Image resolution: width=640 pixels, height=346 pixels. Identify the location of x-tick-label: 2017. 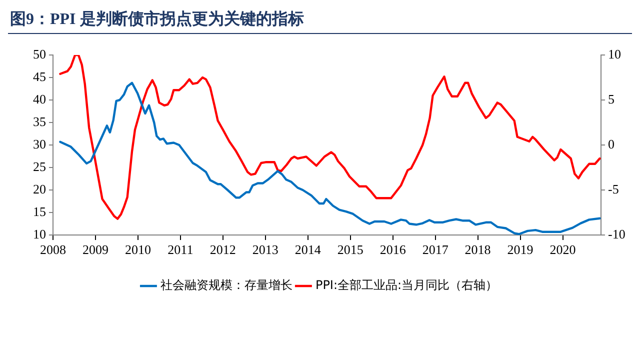
(435, 250).